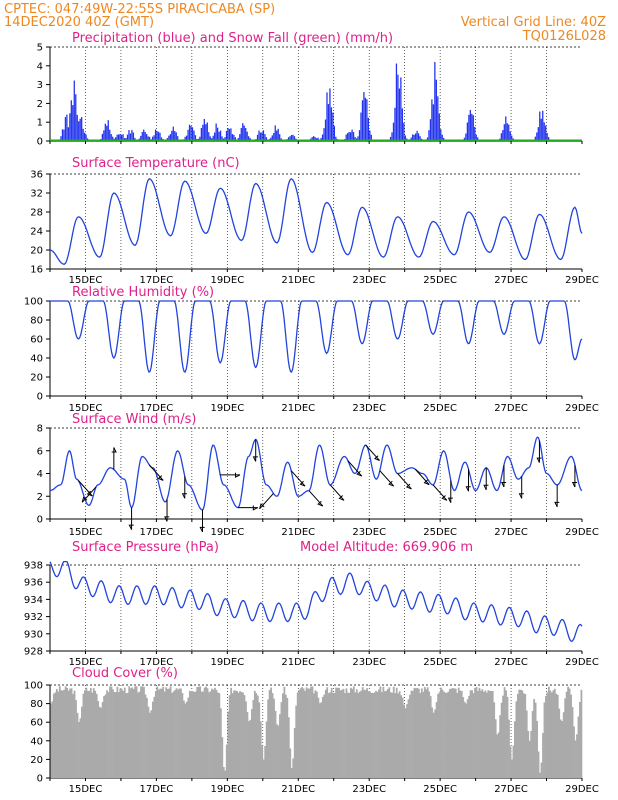  I want to click on y-tick-label: 936, so click(33, 583).